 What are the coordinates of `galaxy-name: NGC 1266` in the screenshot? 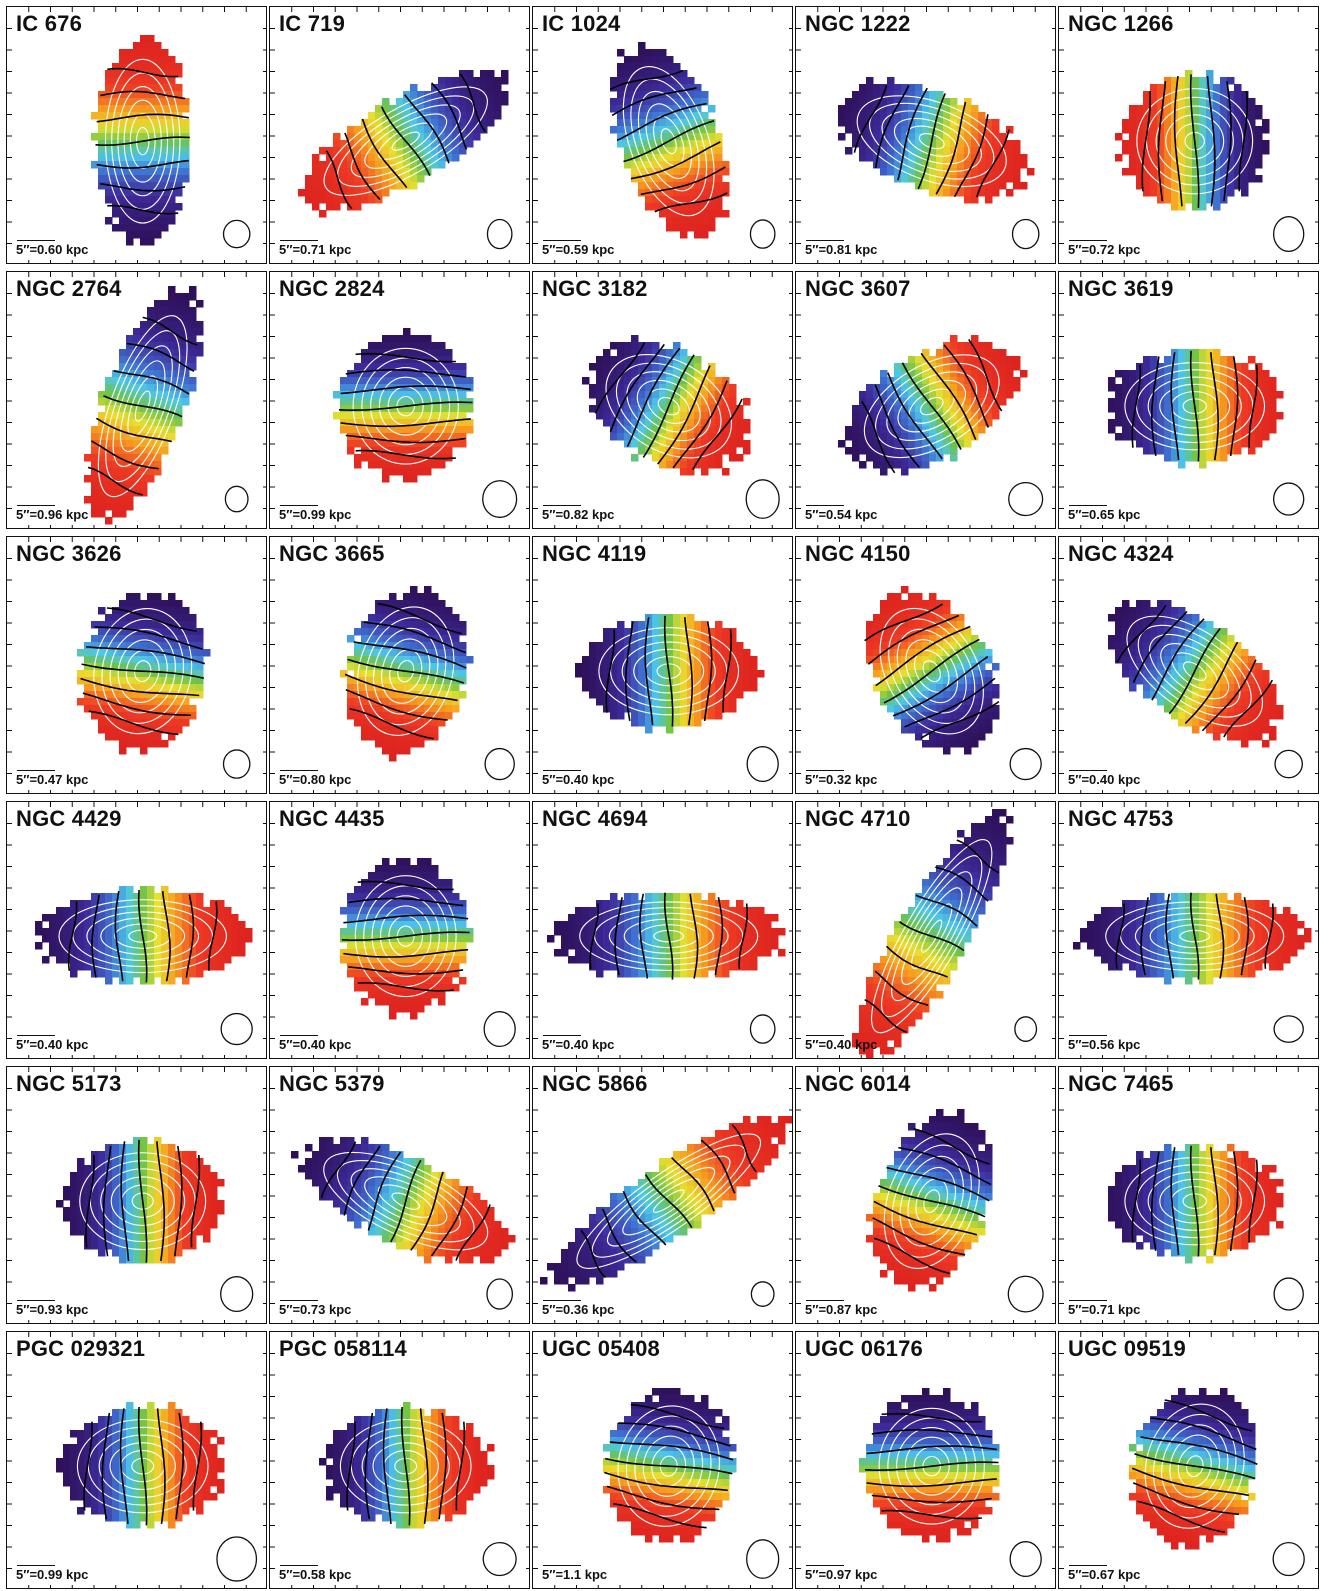 It's located at (1121, 23).